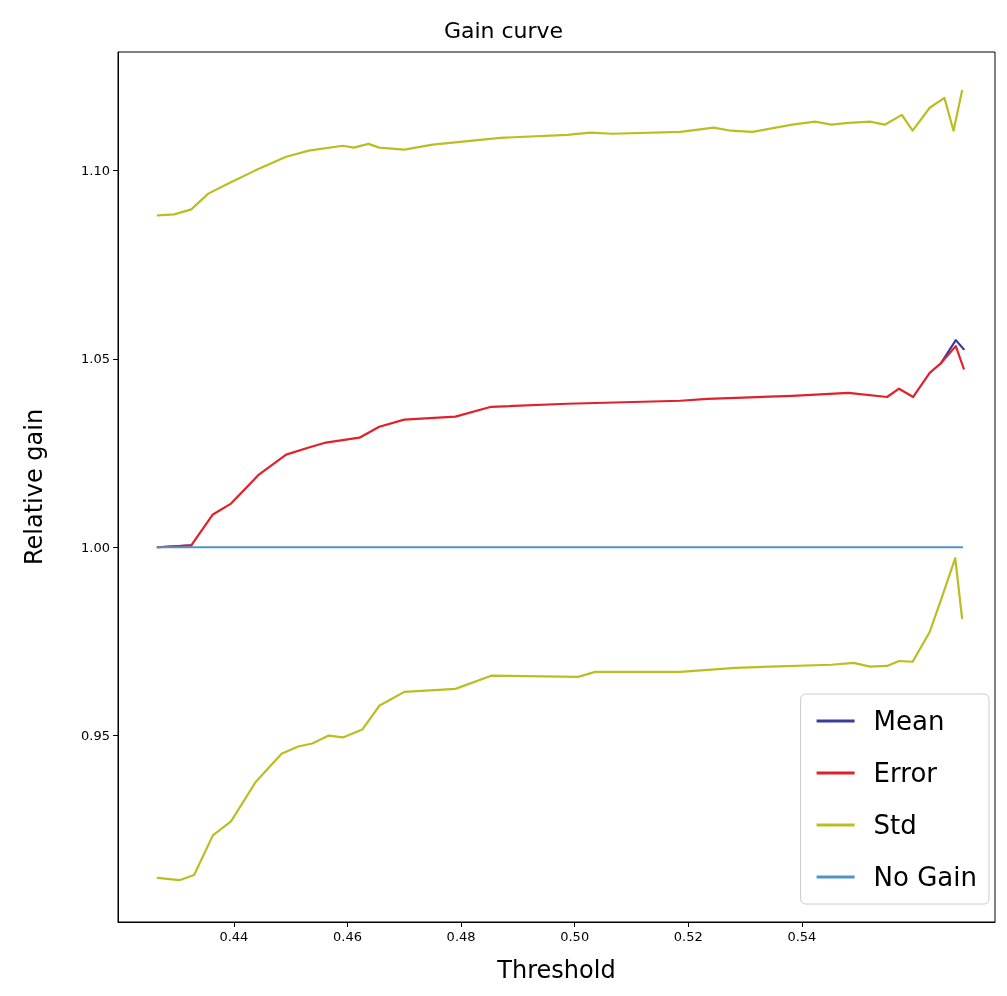 This screenshot has width=1007, height=996. I want to click on x-tick-label: 0.50, so click(575, 936).